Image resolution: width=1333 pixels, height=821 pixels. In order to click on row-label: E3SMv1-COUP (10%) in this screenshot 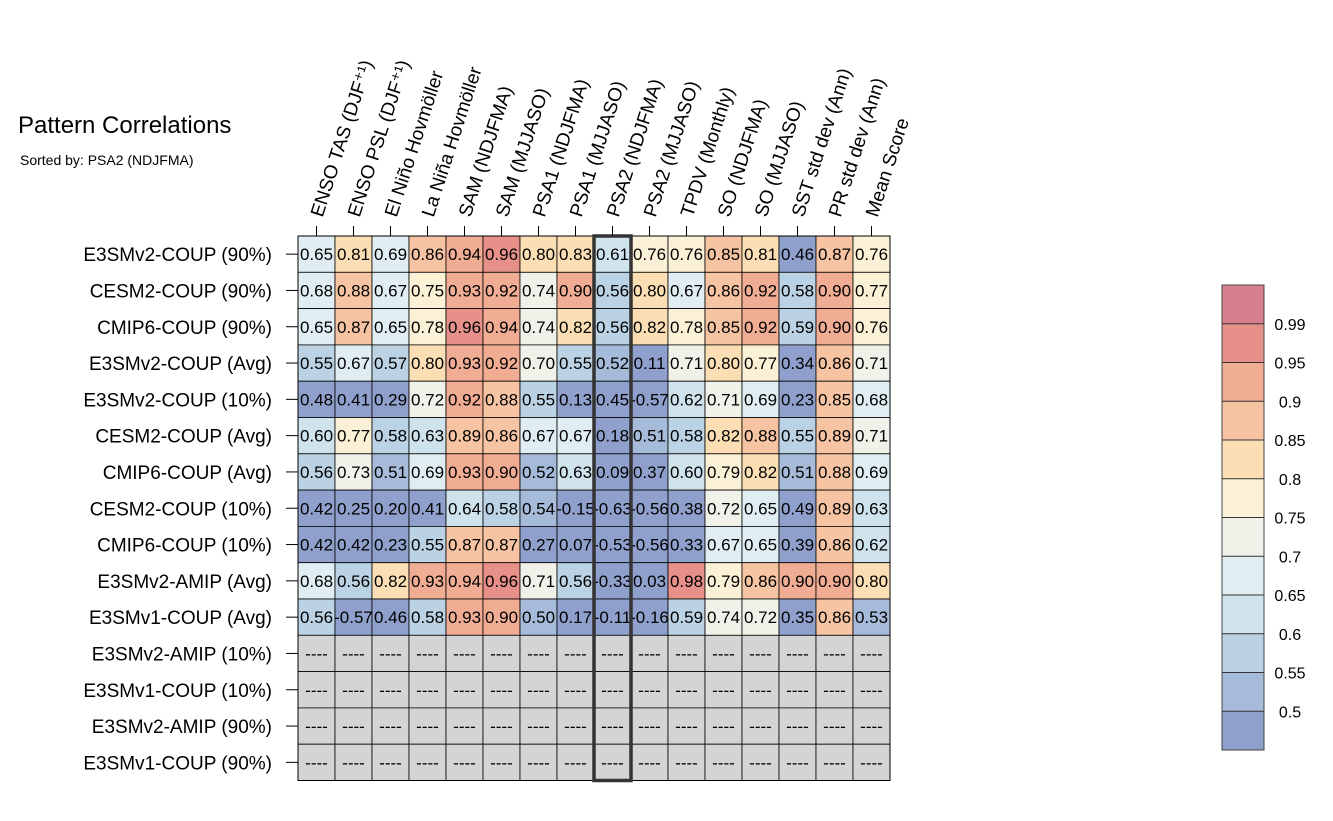, I will do `click(177, 691)`.